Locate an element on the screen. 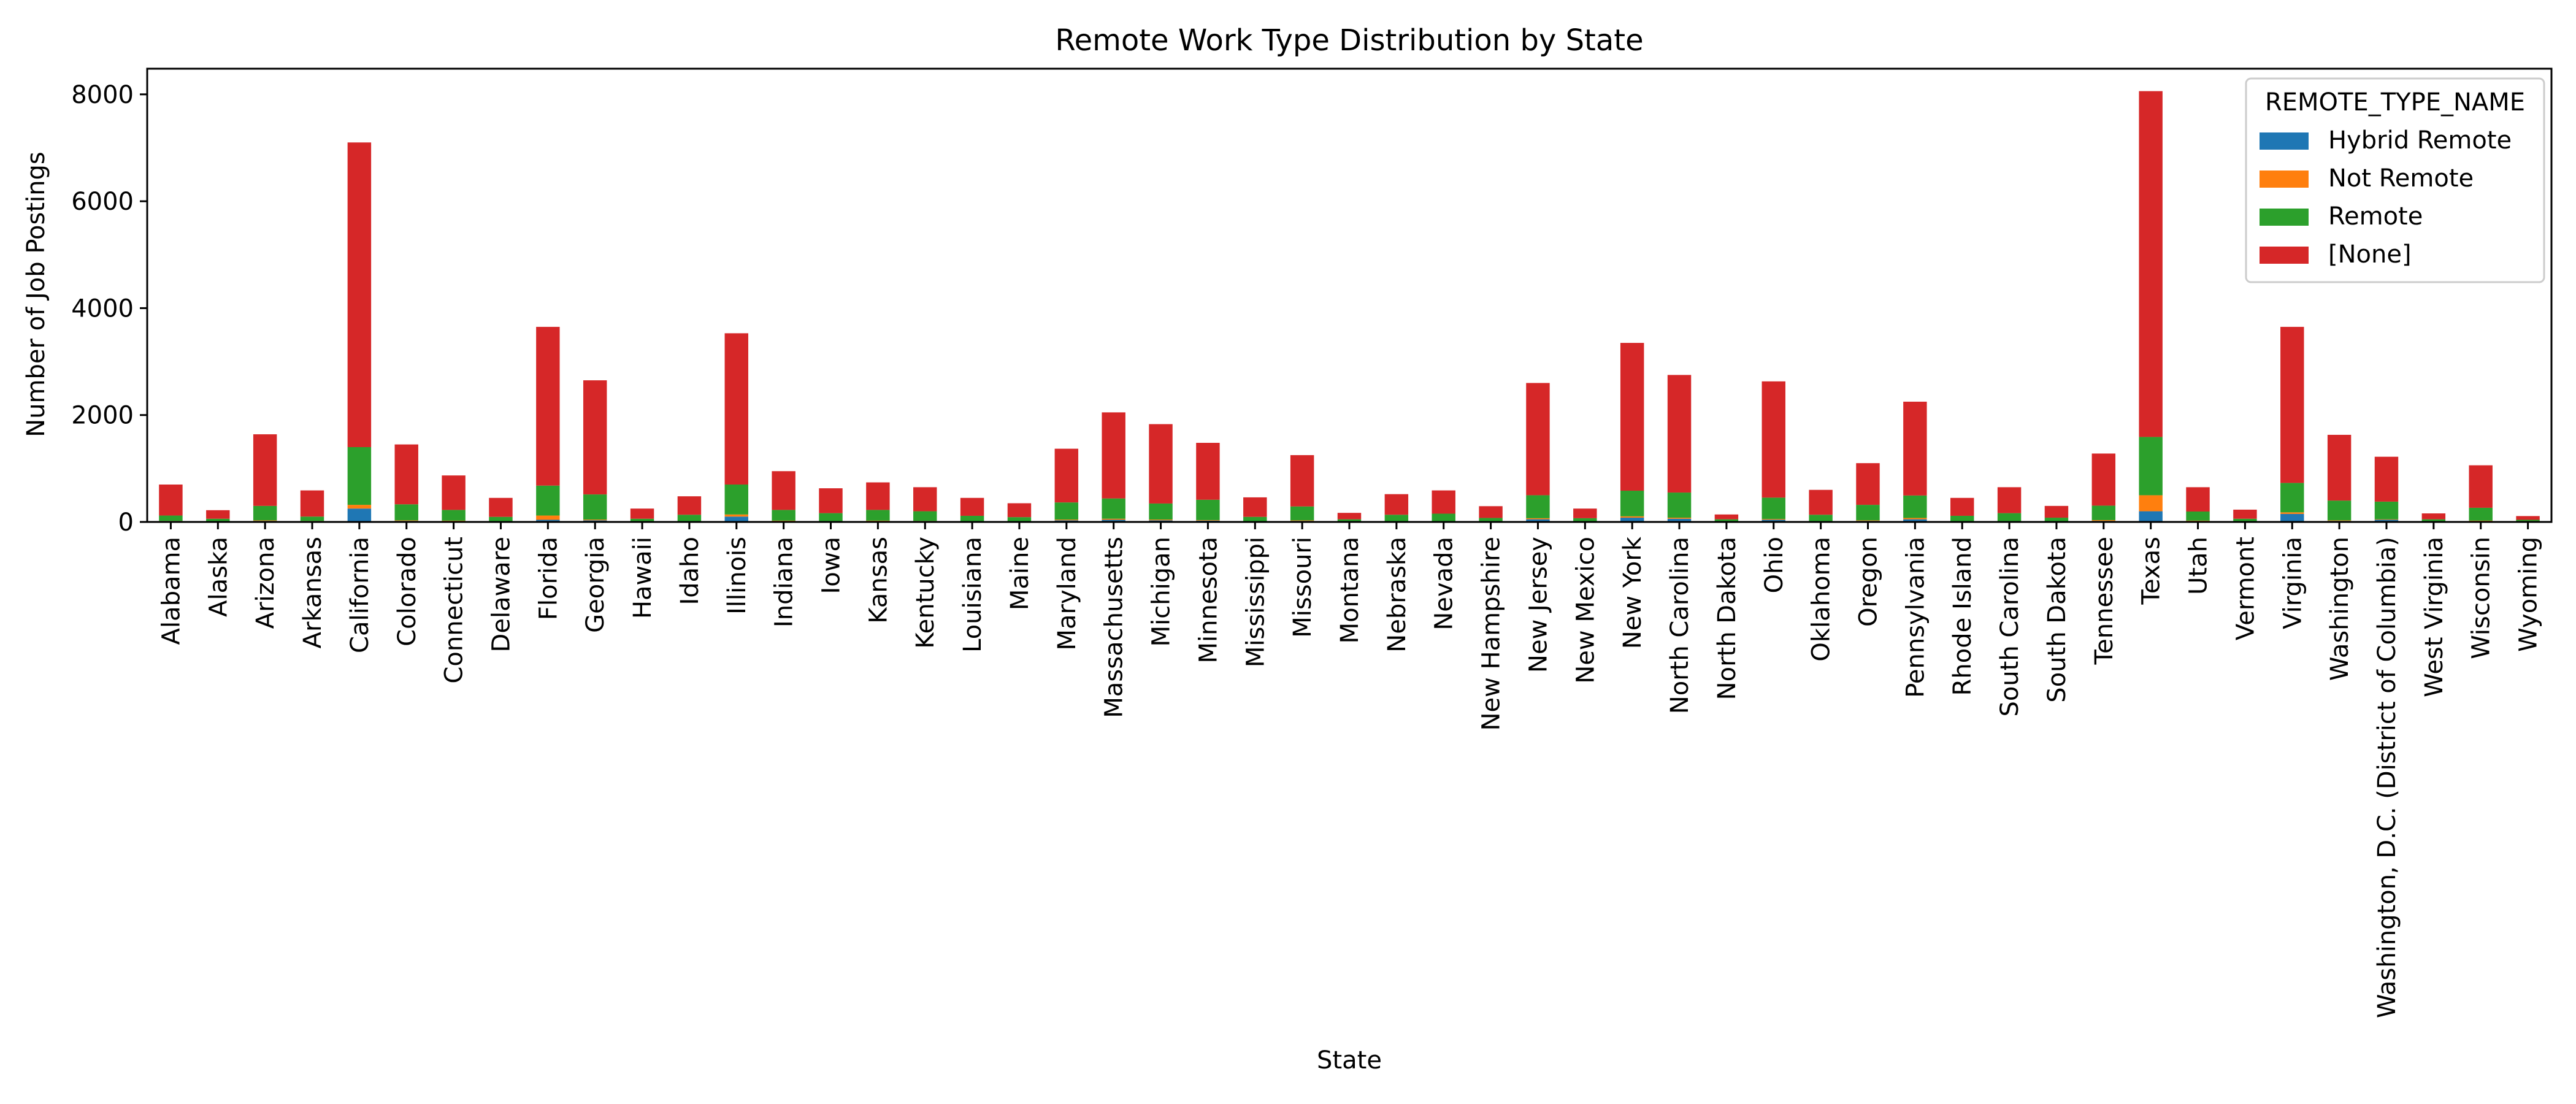 The image size is (2576, 1104). x-tick-label: Connecticut is located at coordinates (454, 610).